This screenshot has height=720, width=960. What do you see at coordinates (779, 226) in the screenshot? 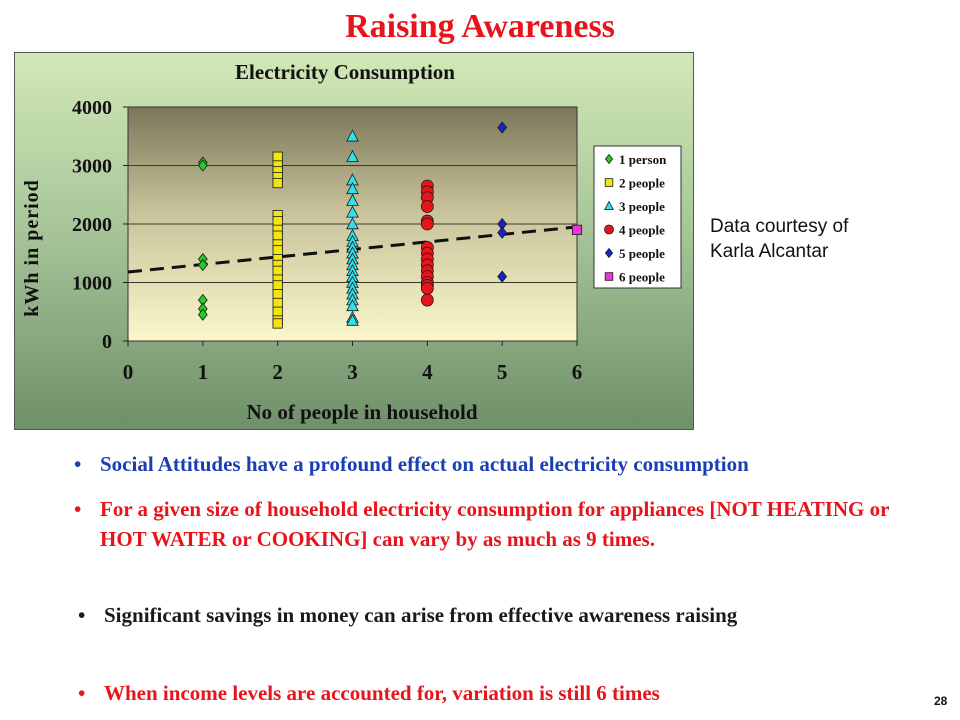
I see `courtesy-line-1: Data courtesy of` at bounding box center [779, 226].